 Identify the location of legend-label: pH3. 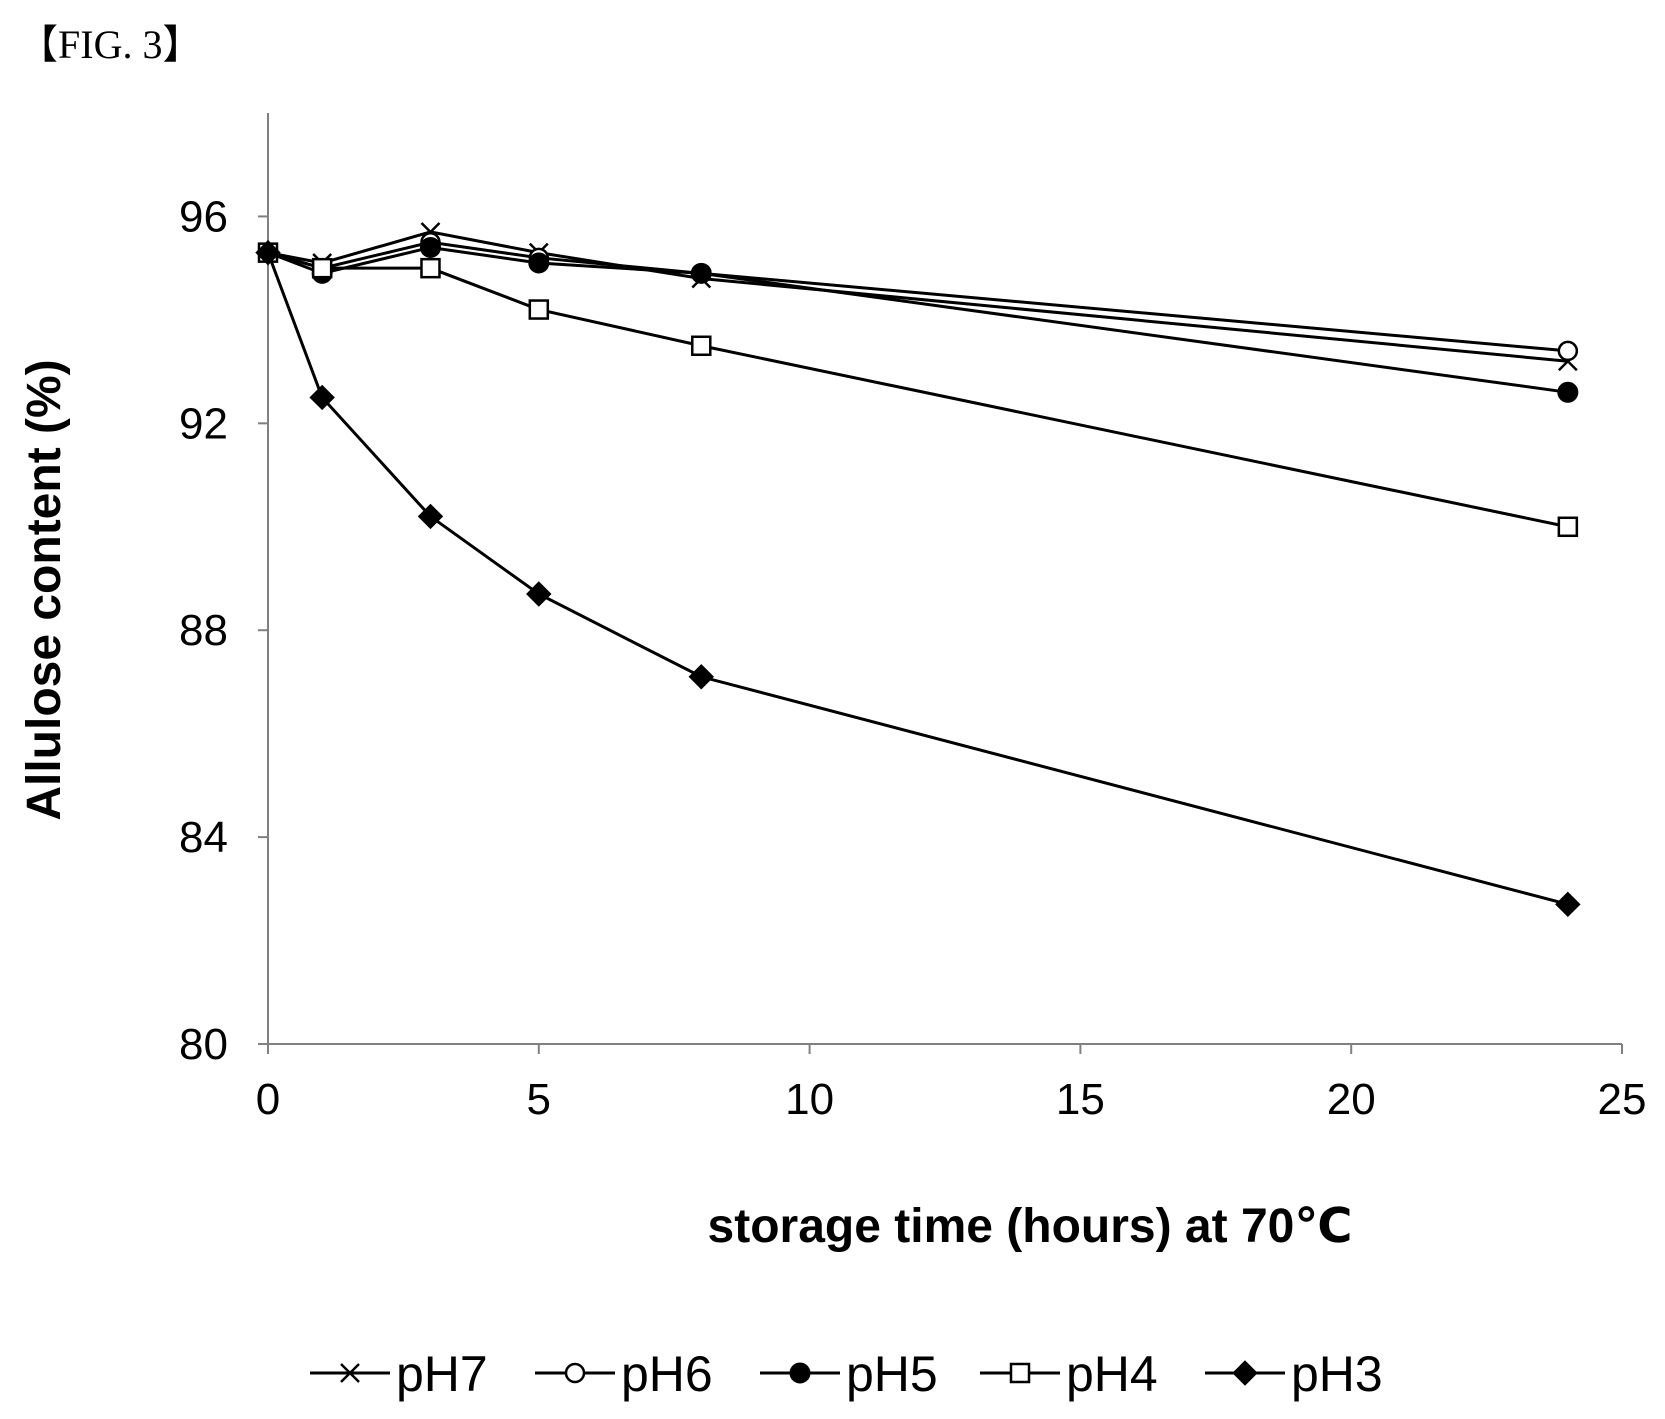
(1337, 1374).